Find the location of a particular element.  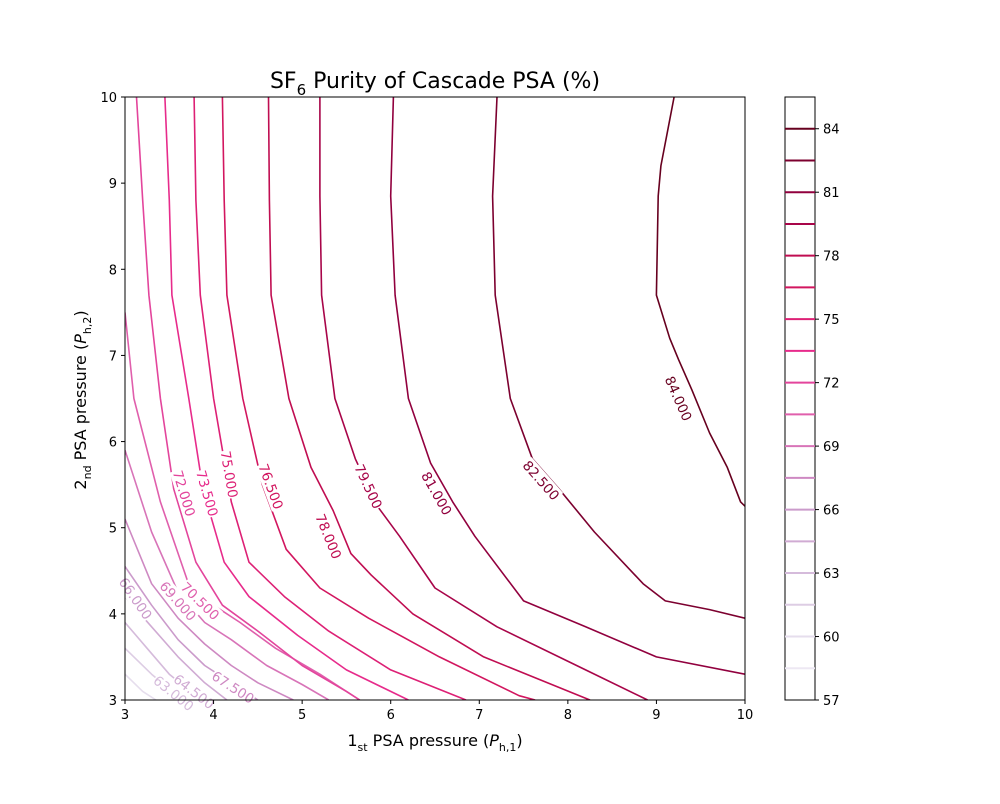

contour-label: 76.500 is located at coordinates (270, 486).